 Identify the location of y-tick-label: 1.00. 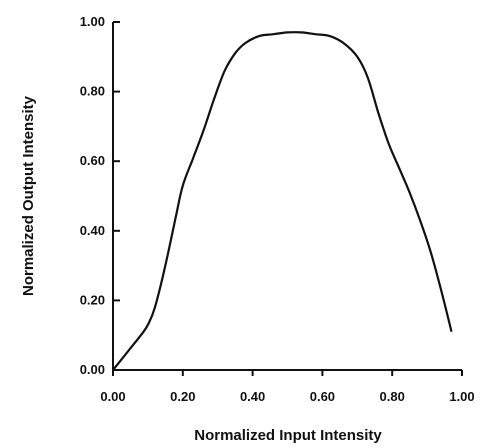
(92, 21).